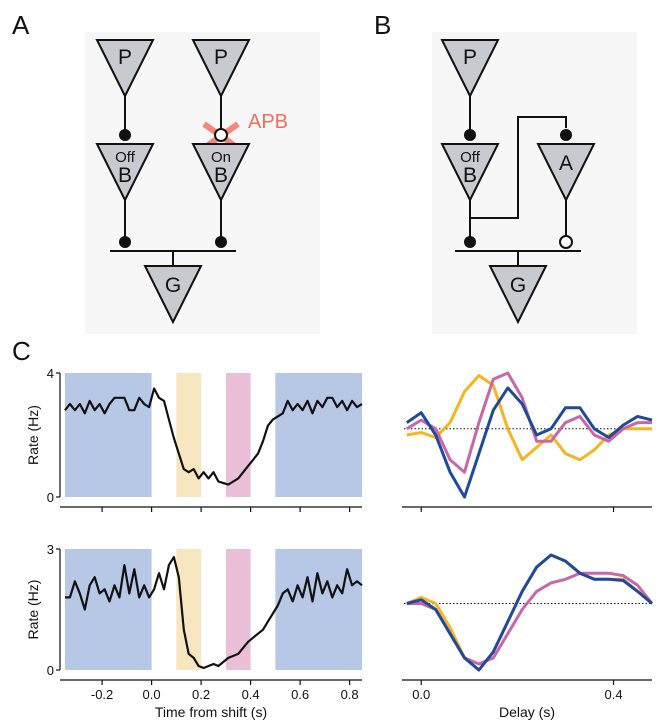 This screenshot has height=721, width=658. What do you see at coordinates (221, 135) in the screenshot?
I see `synapse-blocked` at bounding box center [221, 135].